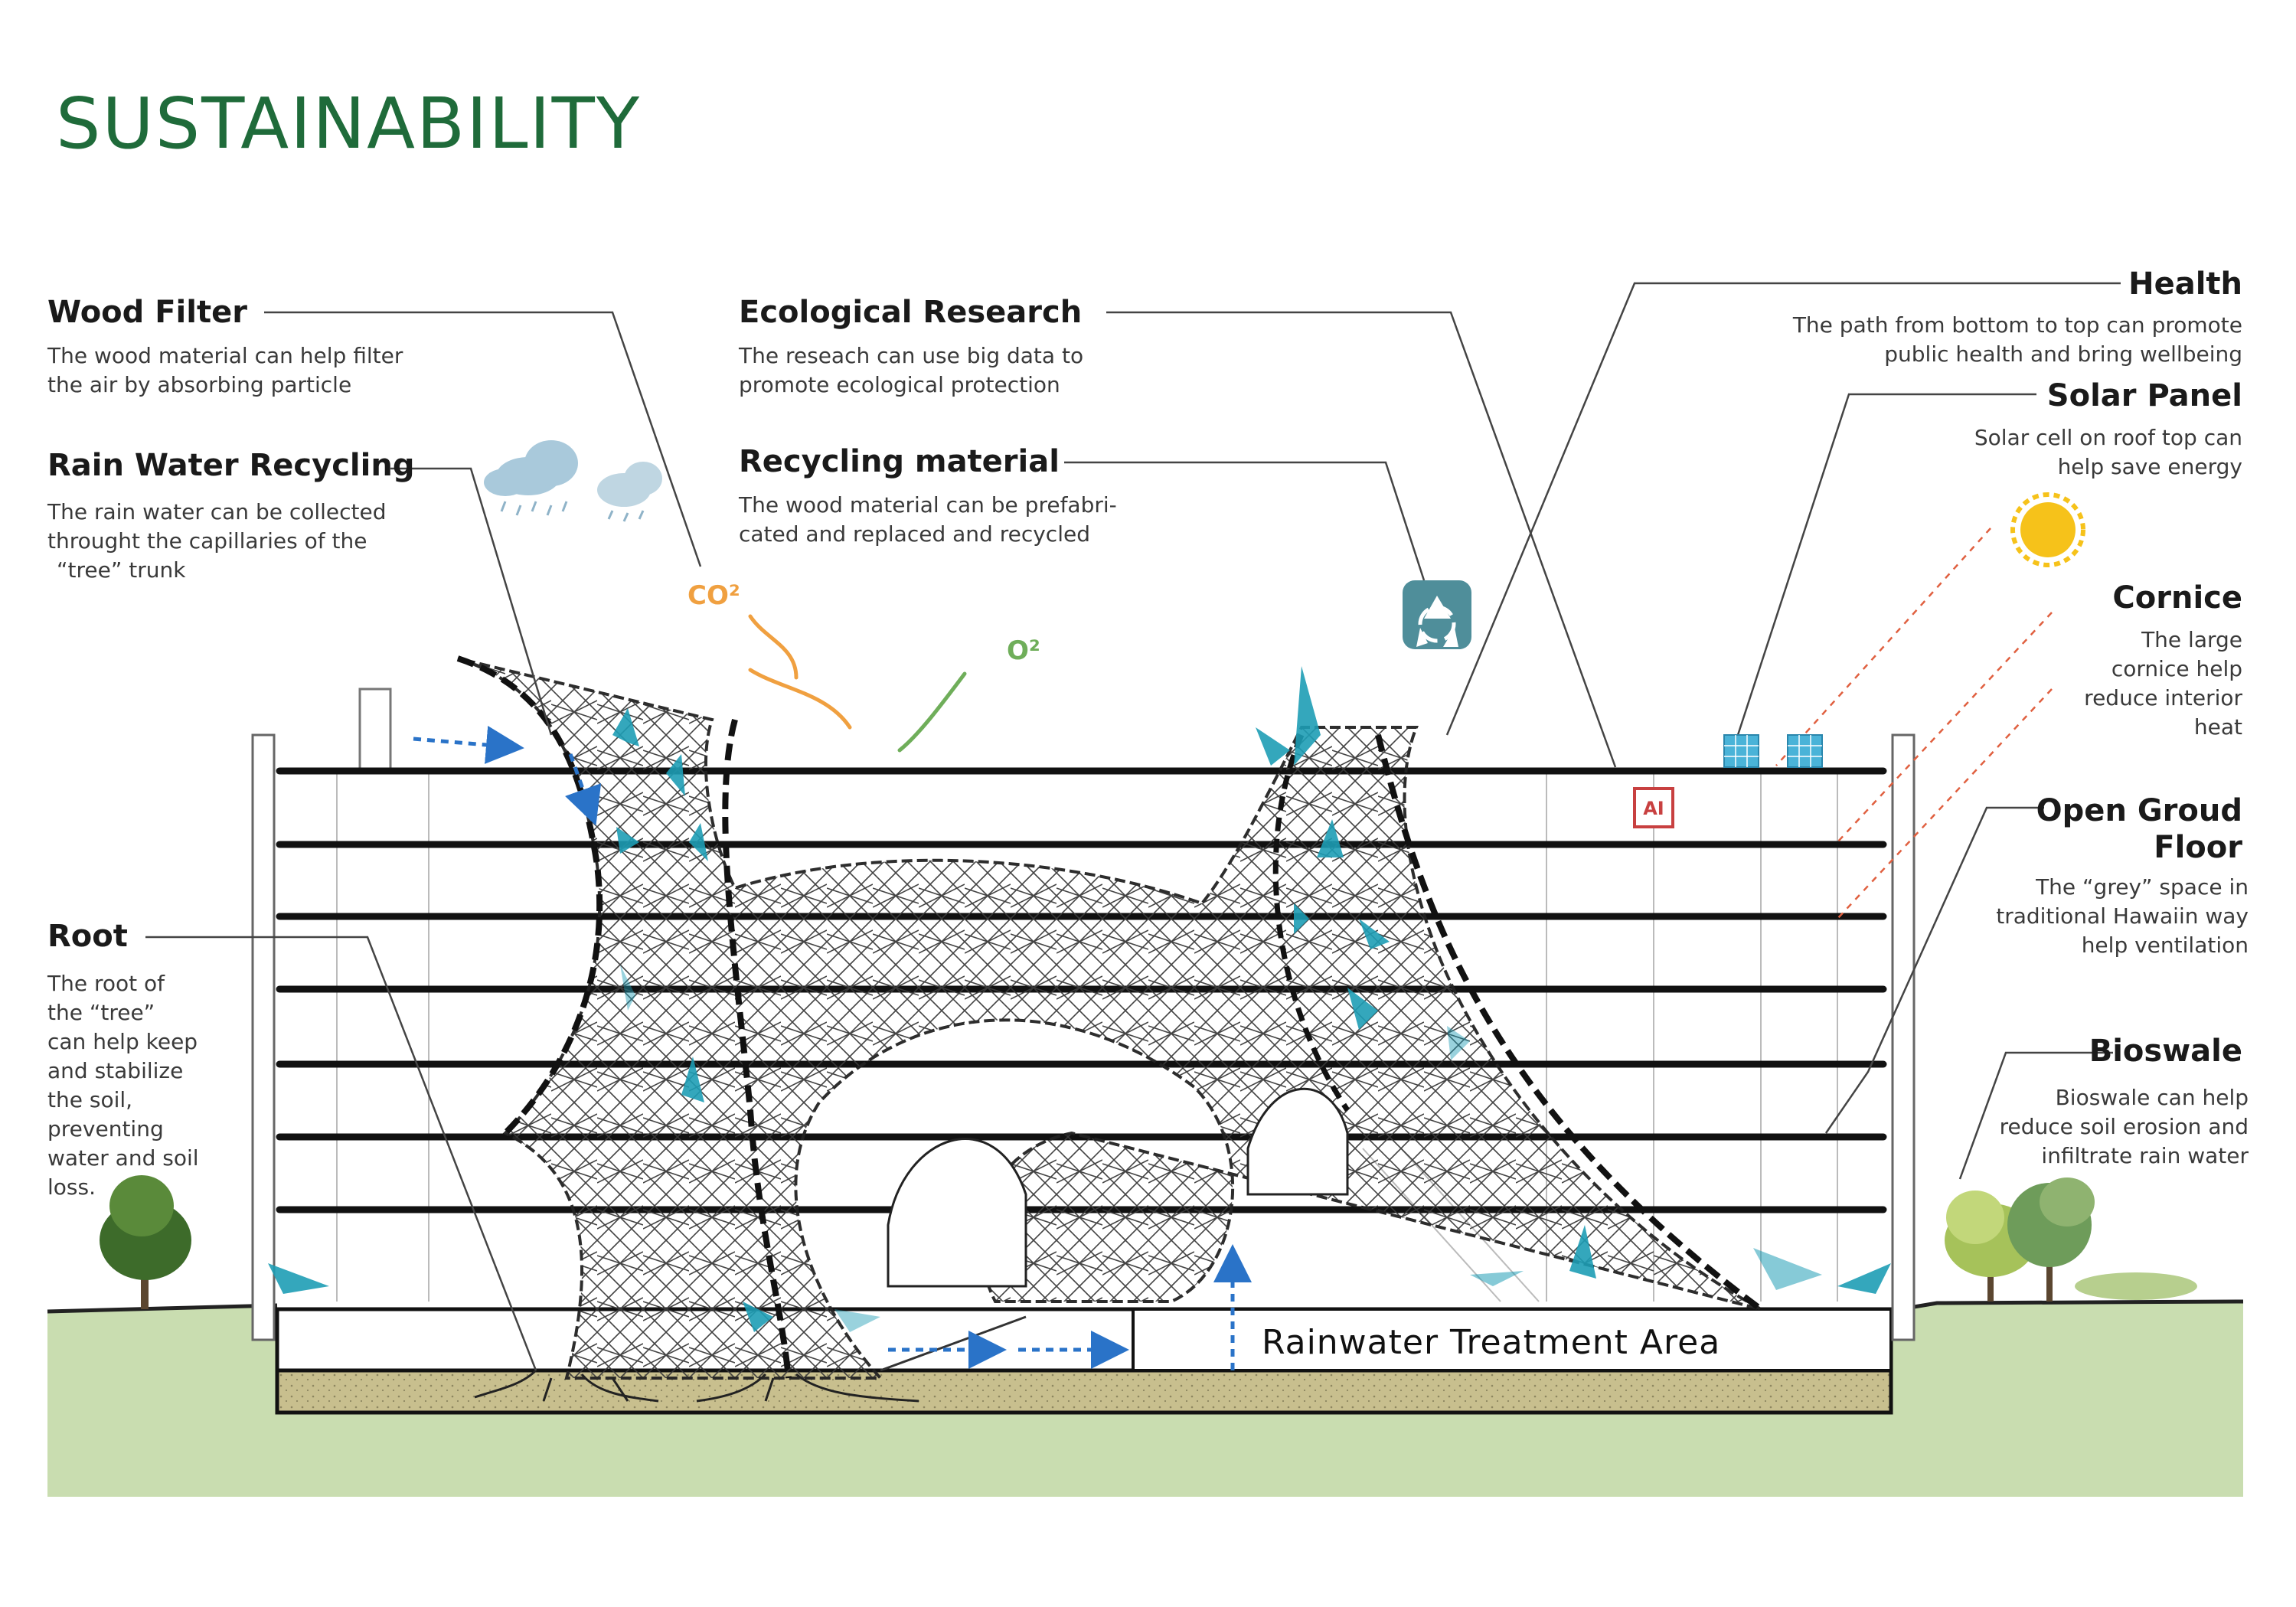 The width and height of the screenshot is (2296, 1607). Describe the element at coordinates (87, 937) in the screenshot. I see `root-title: Root` at that location.